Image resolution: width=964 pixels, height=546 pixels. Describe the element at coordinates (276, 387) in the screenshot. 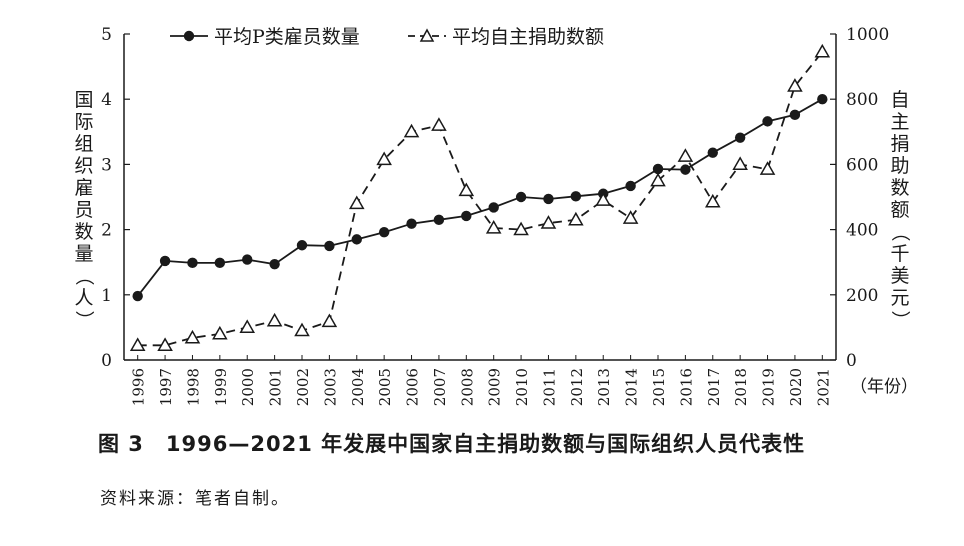

I see `x-tick-label: 2001` at that location.